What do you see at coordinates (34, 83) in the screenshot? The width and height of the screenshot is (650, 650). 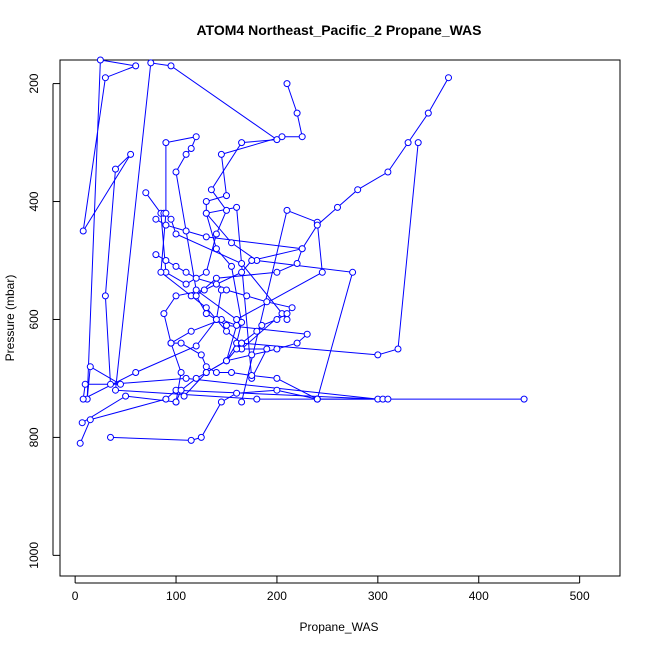 I see `y-tick-label: 200` at bounding box center [34, 83].